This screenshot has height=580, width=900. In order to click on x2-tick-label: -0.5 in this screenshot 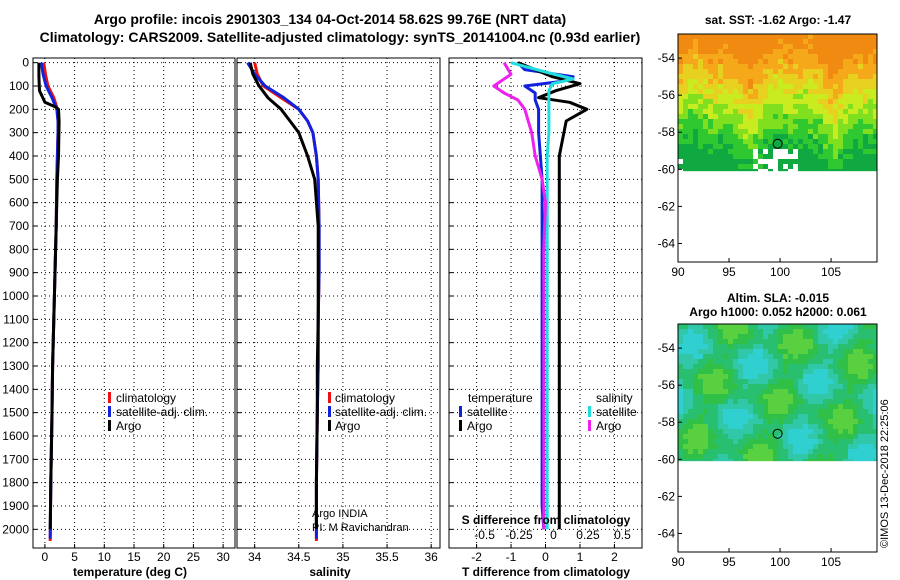, I will do `click(484, 535)`.